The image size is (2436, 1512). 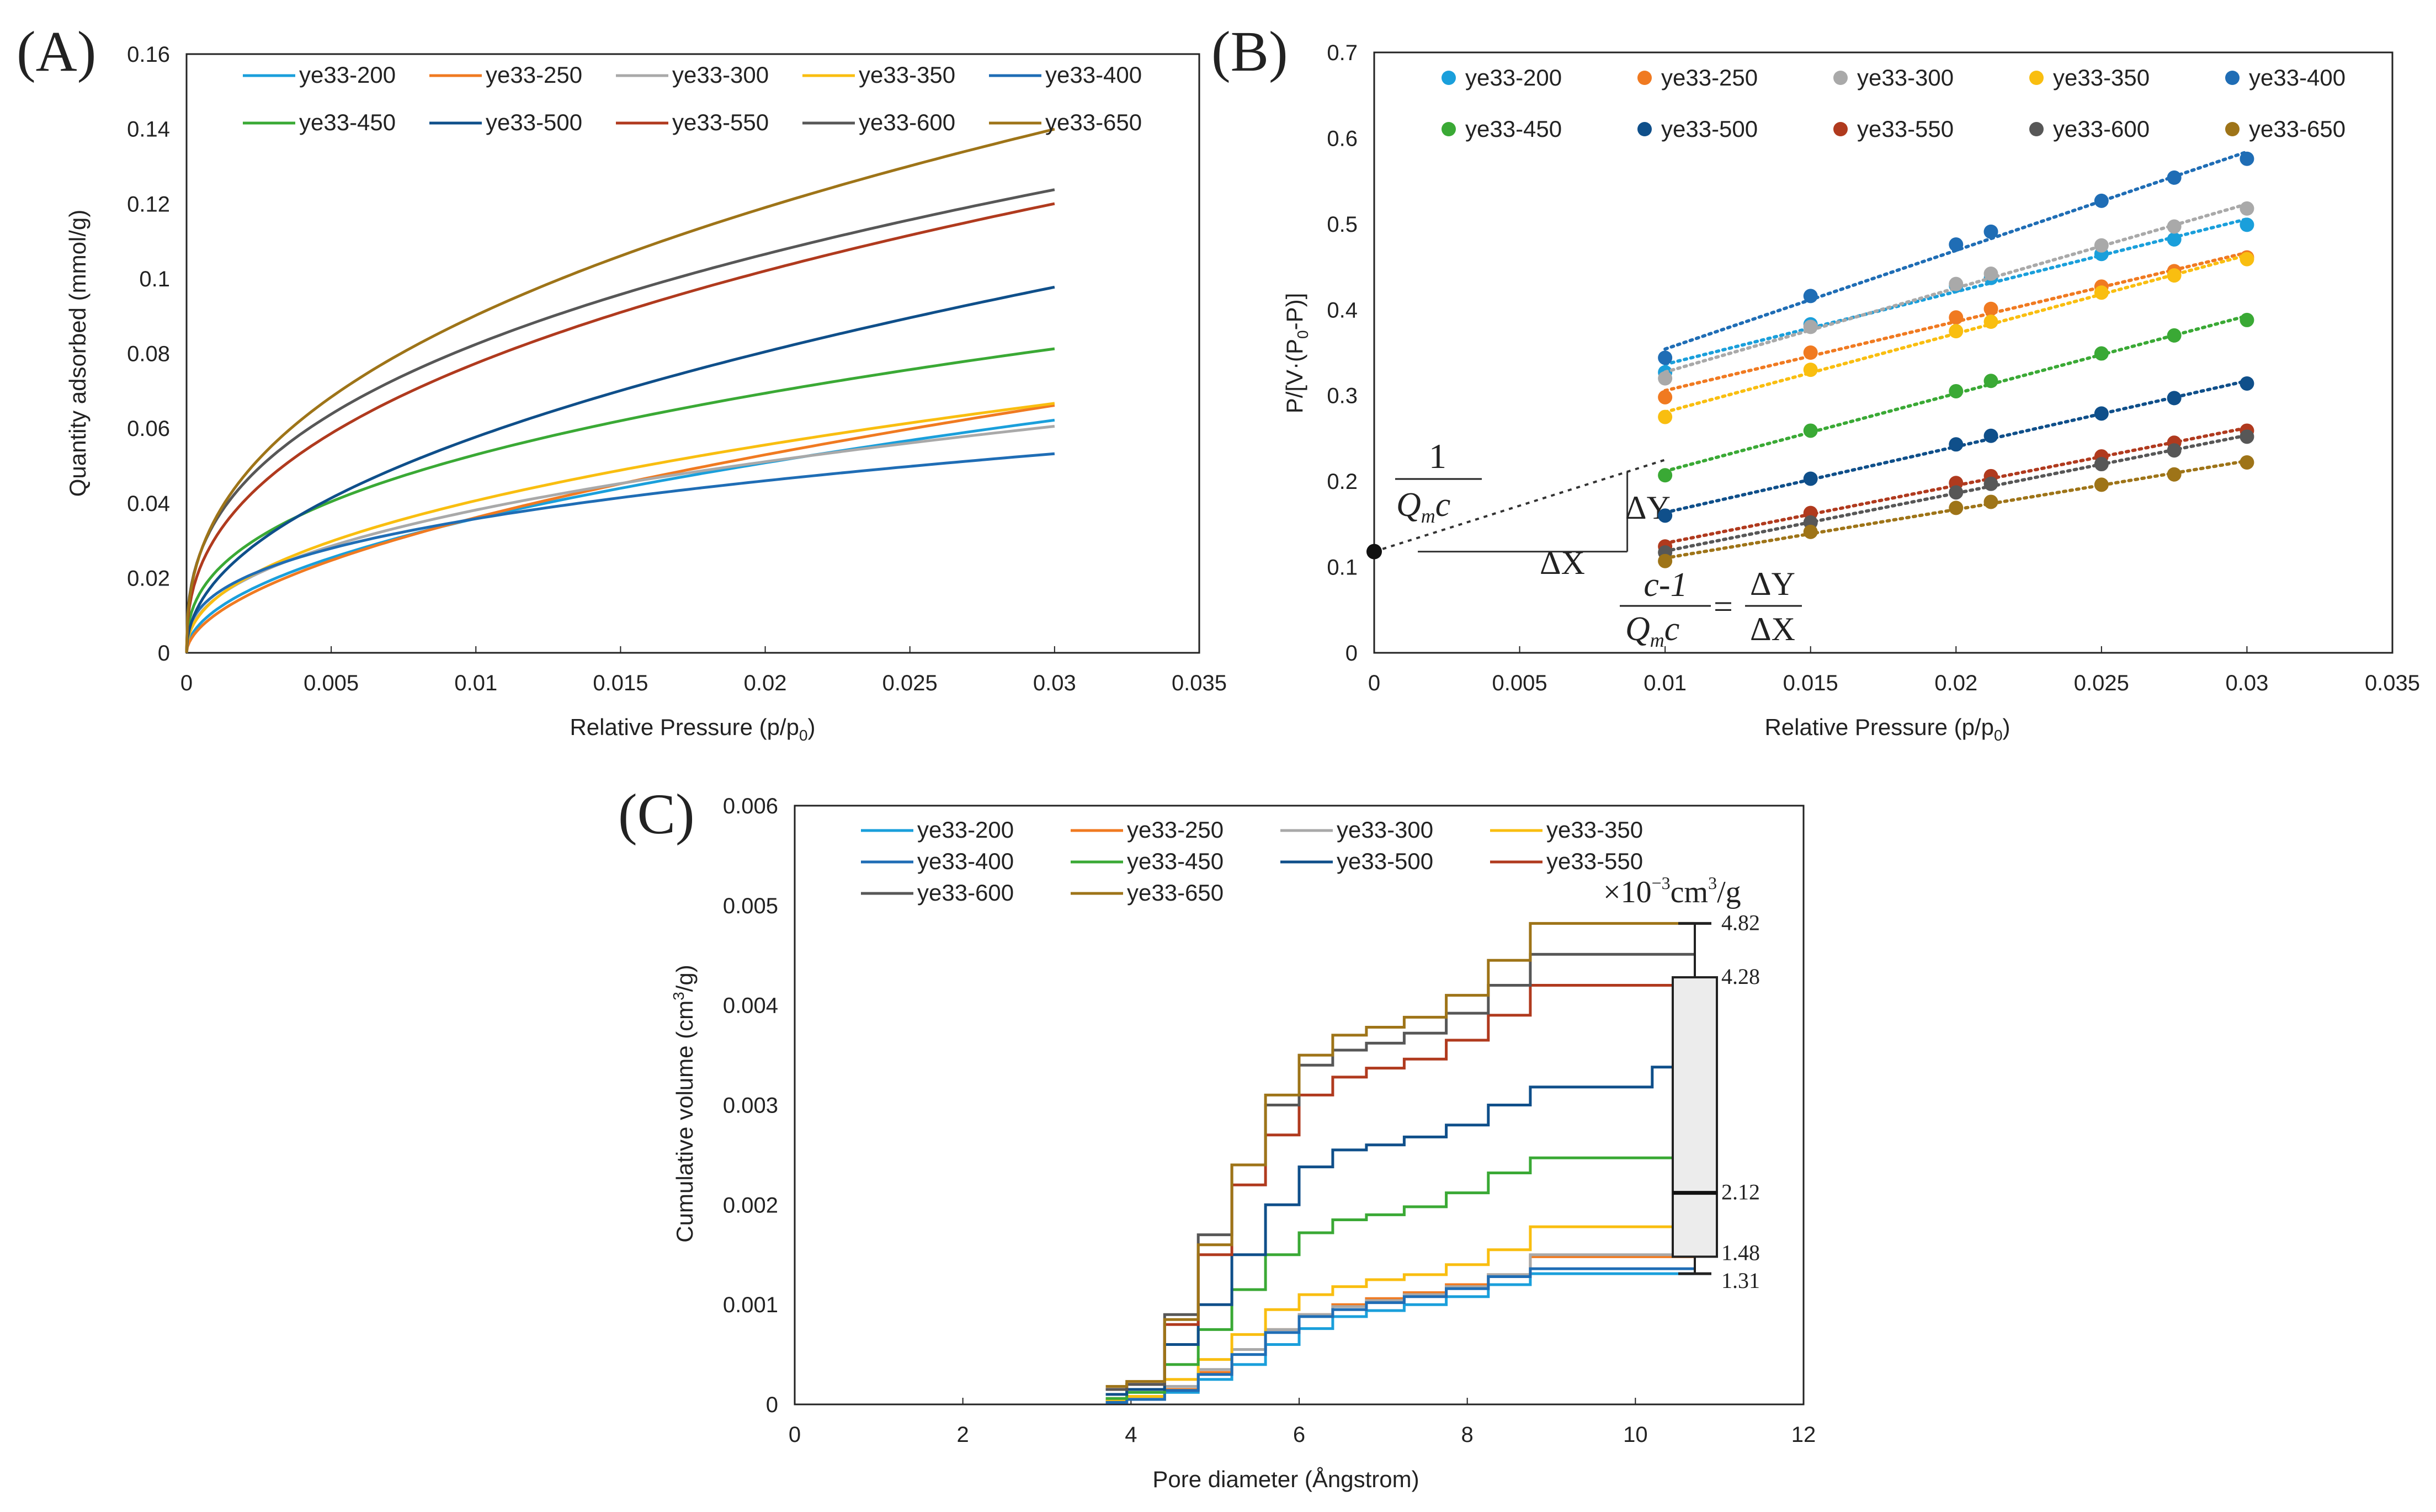 I want to click on xtick-label: 0.025, so click(x=2101, y=683).